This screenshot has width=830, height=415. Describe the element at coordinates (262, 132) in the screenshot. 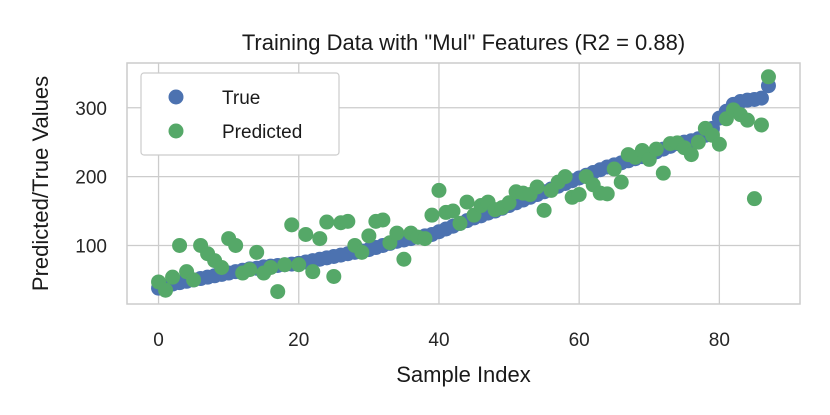

I see `legend-label-predicted: Predicted` at that location.